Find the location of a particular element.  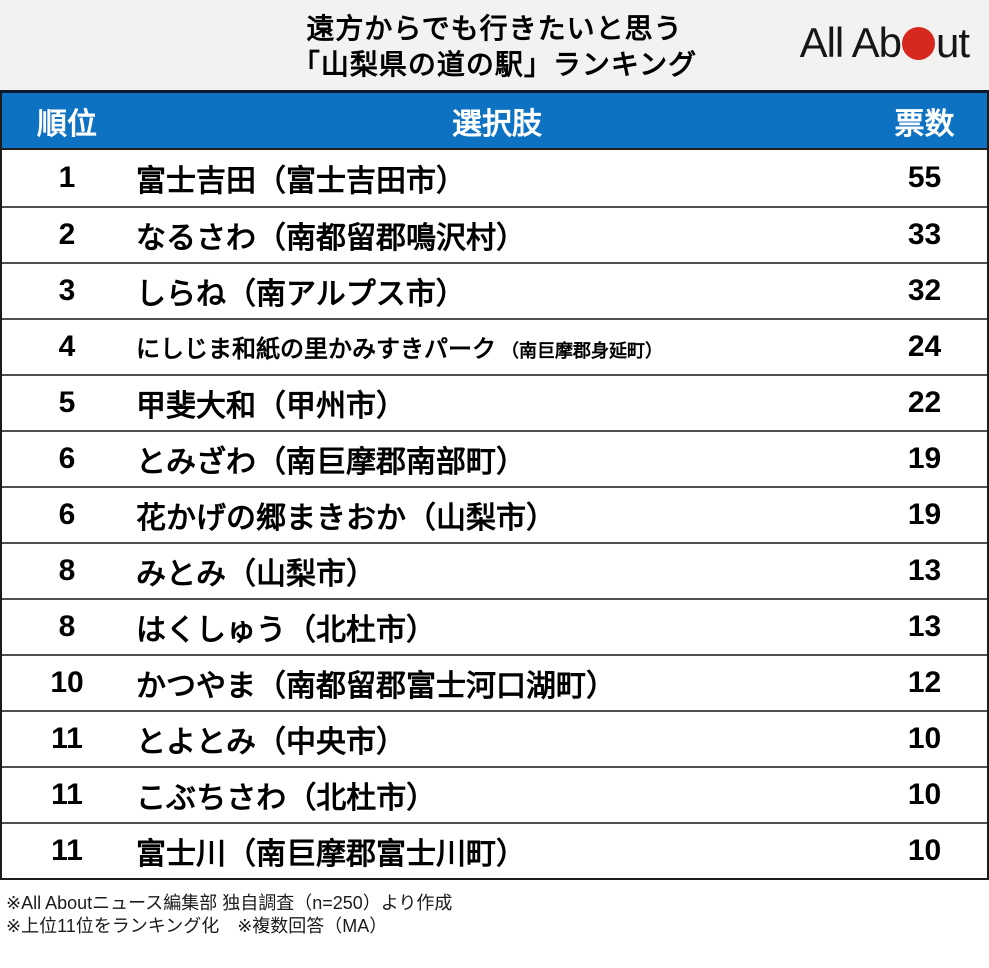

station-name: とみざわ is located at coordinates (196, 462).